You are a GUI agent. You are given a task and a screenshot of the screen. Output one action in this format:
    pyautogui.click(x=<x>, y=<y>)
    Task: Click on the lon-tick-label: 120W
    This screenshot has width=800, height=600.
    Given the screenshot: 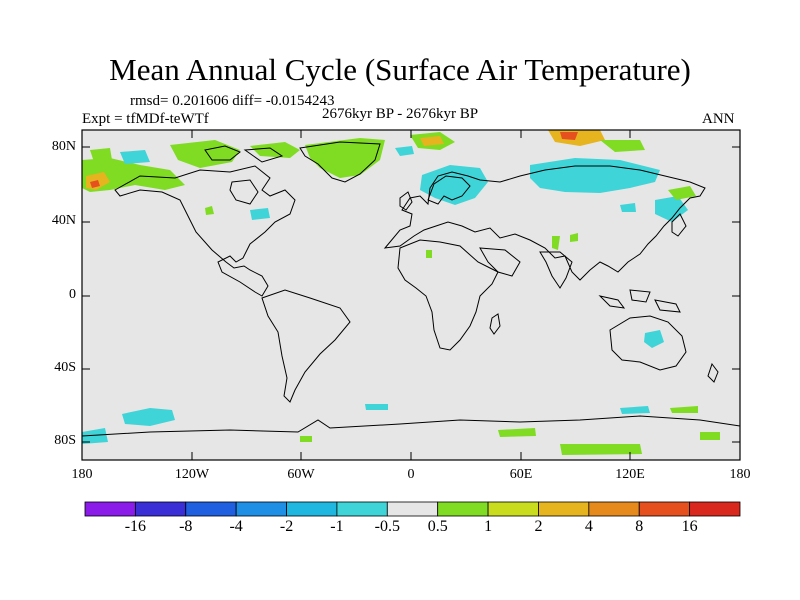 What is the action you would take?
    pyautogui.click(x=192, y=474)
    